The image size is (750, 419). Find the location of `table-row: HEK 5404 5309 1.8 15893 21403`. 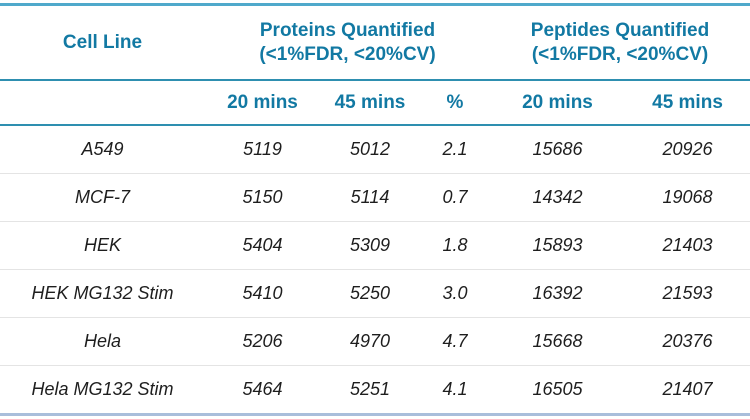

table-row: HEK 5404 5309 1.8 15893 21403 is located at coordinates (375, 245).